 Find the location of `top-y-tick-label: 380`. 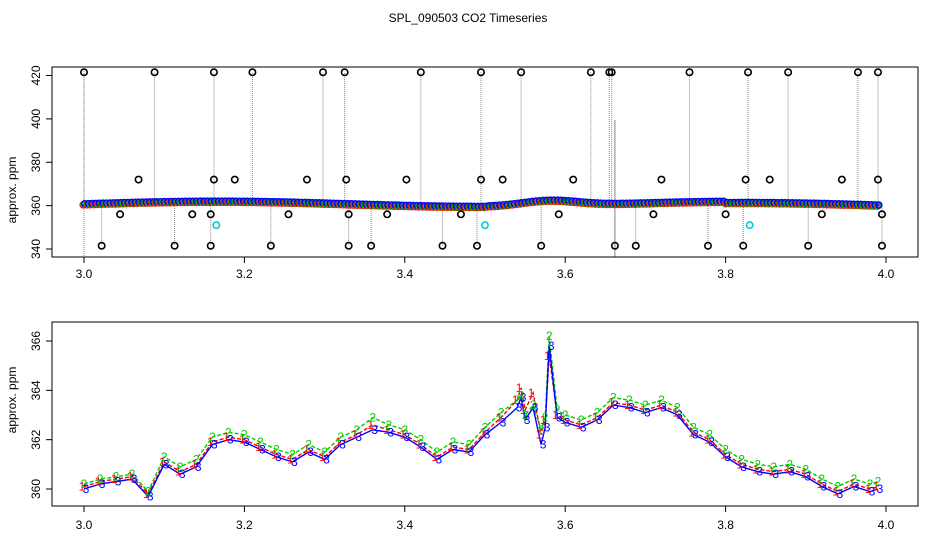

top-y-tick-label: 380 is located at coordinates (36, 162).